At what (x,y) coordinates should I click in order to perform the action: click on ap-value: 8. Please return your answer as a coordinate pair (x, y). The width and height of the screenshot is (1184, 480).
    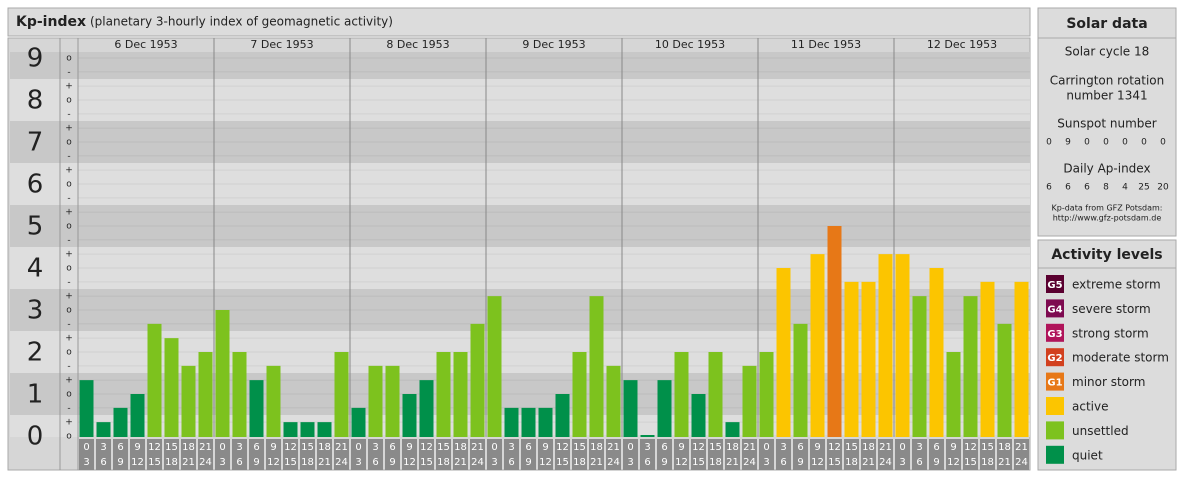
    Looking at the image, I should click on (1106, 188).